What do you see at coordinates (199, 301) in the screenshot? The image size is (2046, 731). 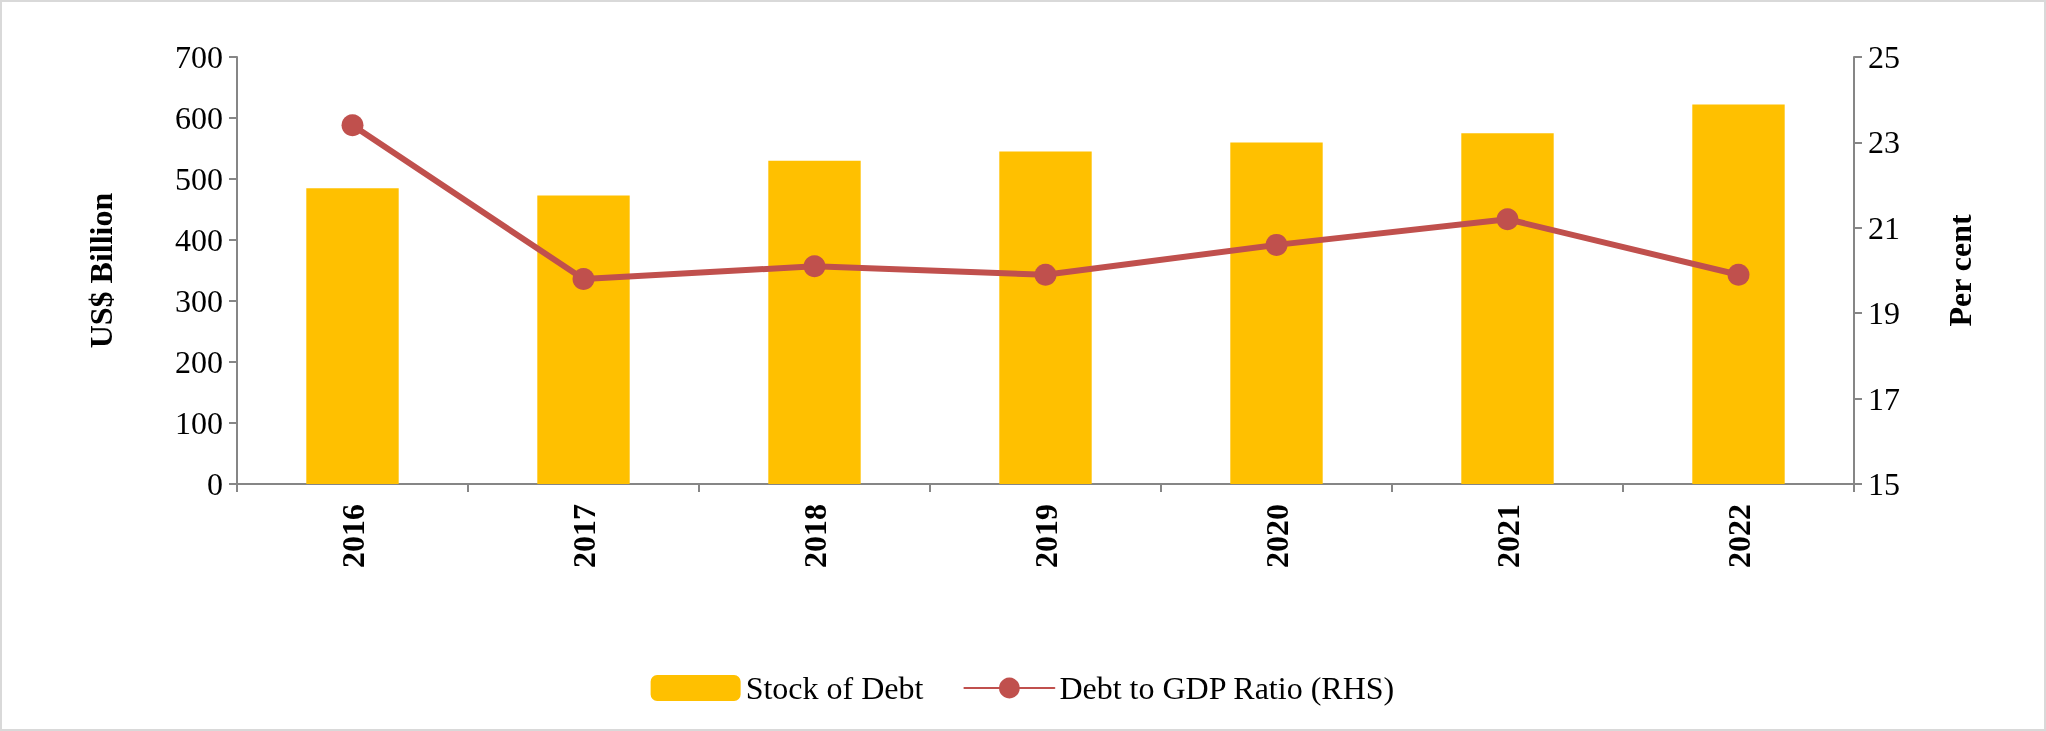 I see `y-tick-label: 300` at bounding box center [199, 301].